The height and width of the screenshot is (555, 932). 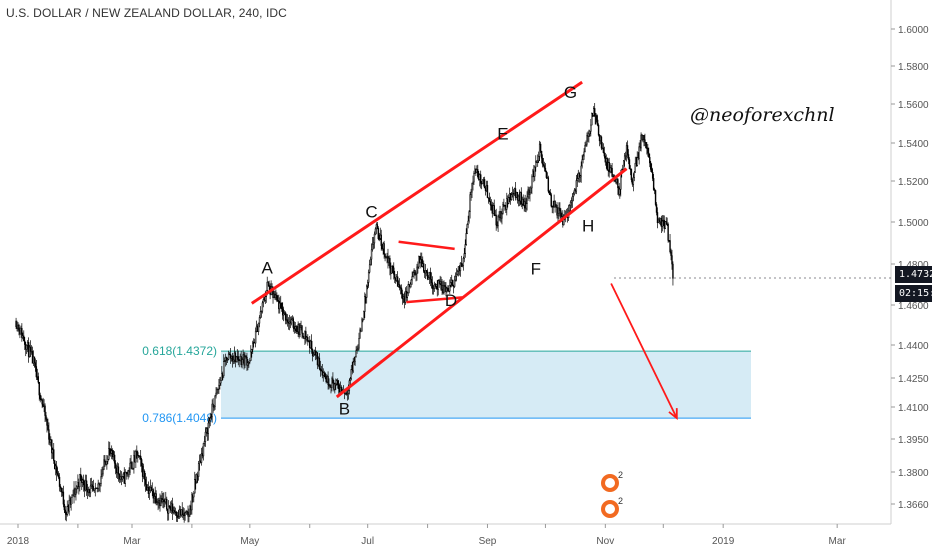 What do you see at coordinates (367, 541) in the screenshot?
I see `time-tick-label: Jul` at bounding box center [367, 541].